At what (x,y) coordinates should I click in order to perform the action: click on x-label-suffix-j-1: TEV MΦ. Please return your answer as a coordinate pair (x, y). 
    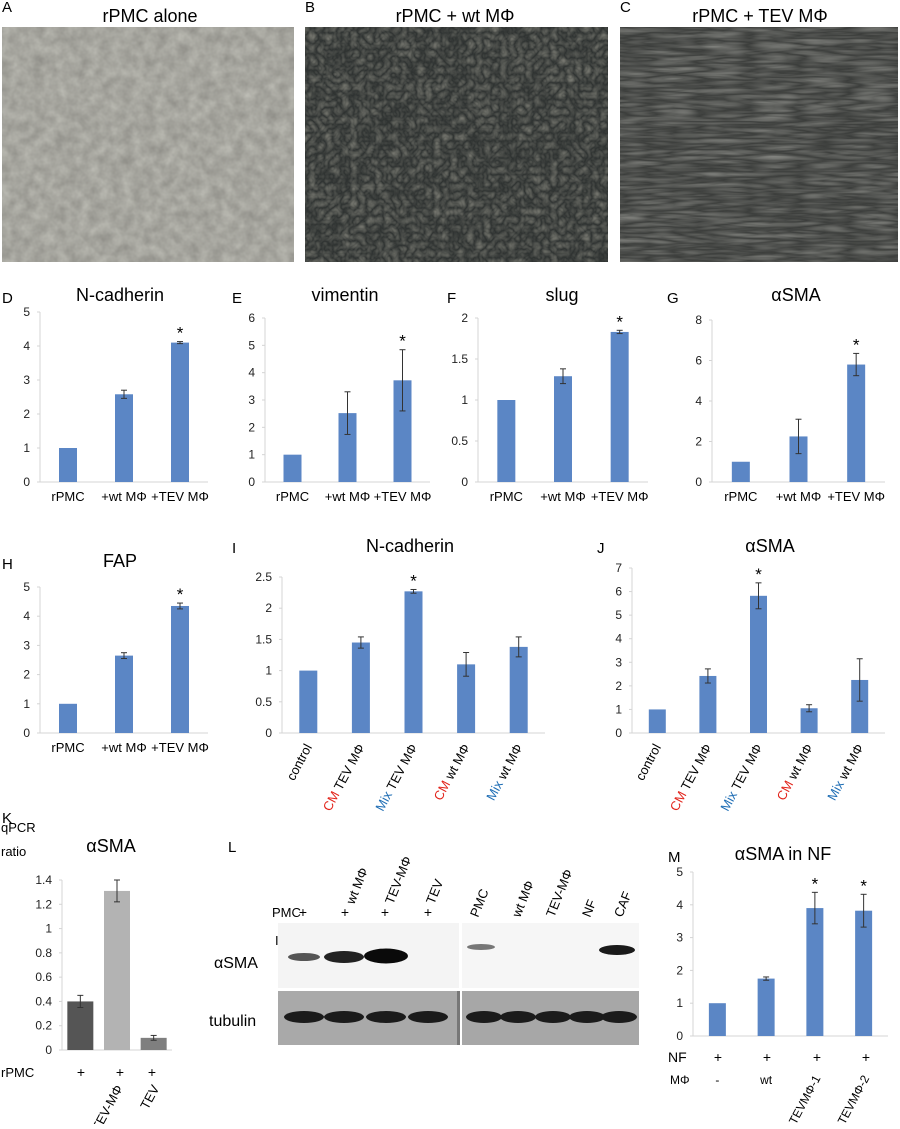
    Looking at the image, I should click on (695, 768).